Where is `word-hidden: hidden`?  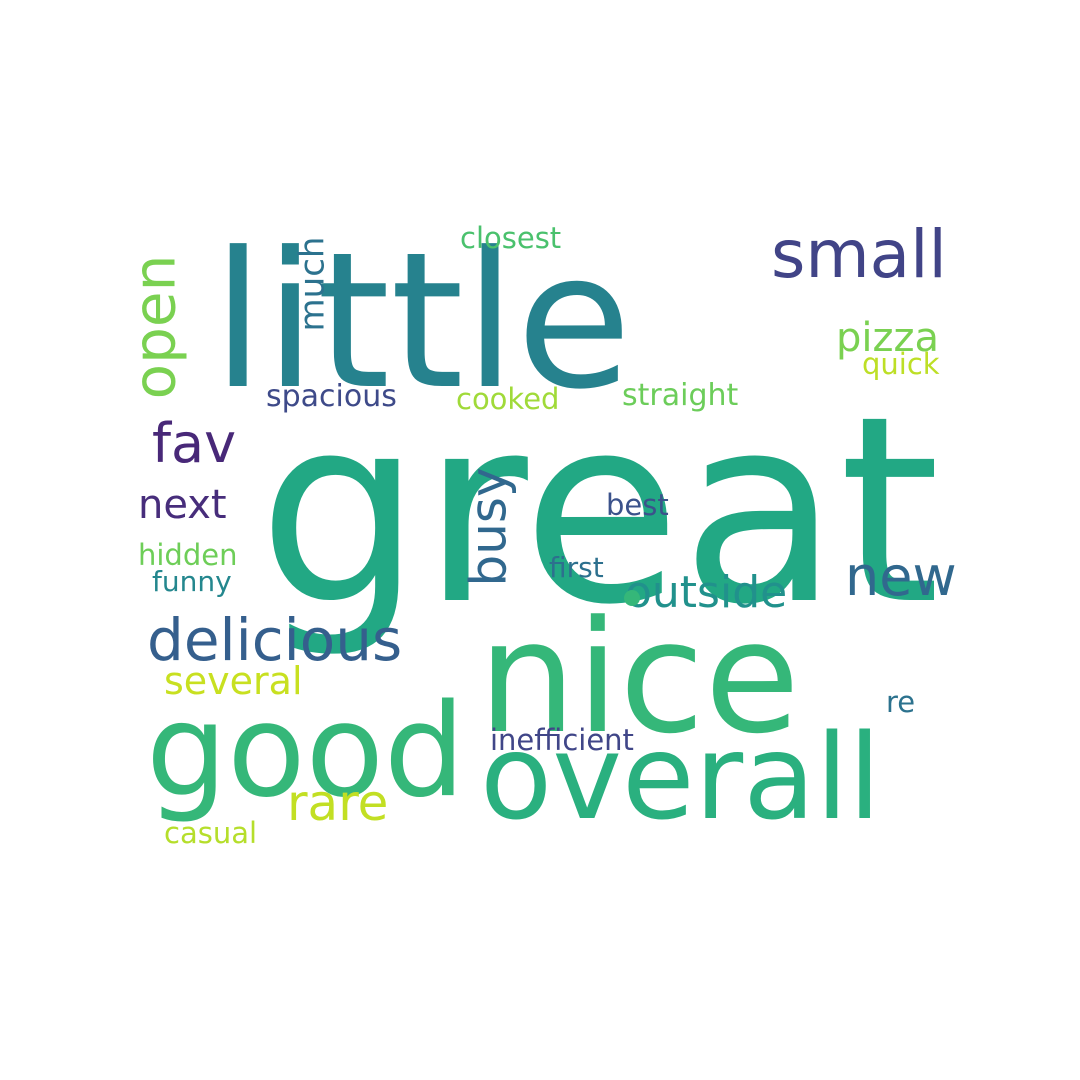
word-hidden: hidden is located at coordinates (188, 555).